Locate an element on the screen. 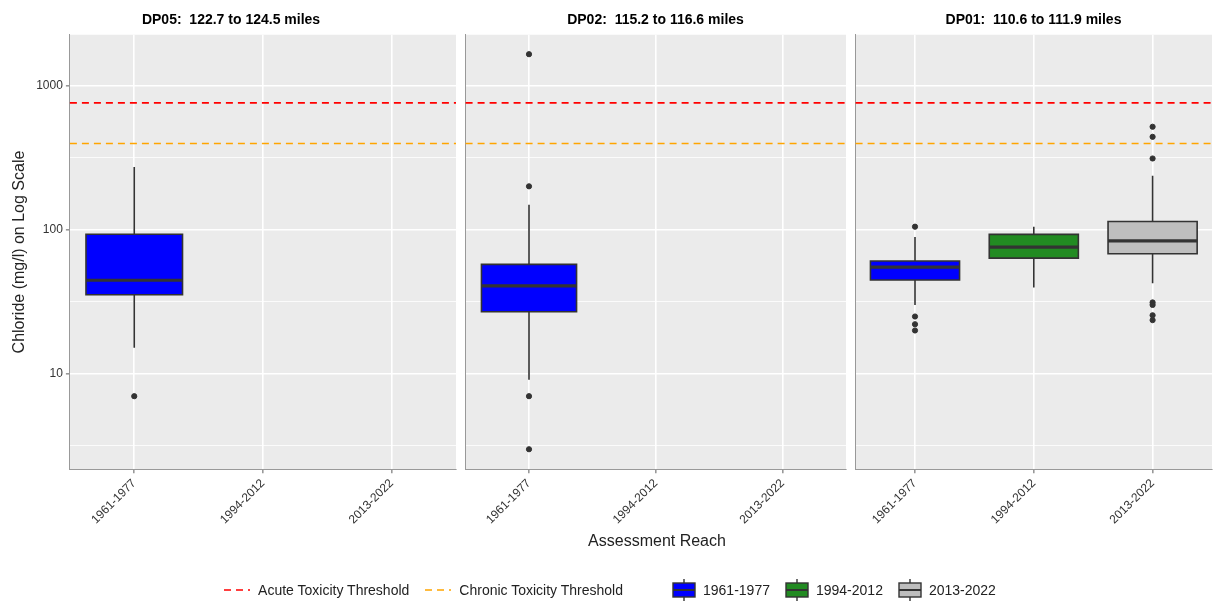 Image resolution: width=1218 pixels, height=601 pixels. chart-title: DP05: 122.7 to 124.5 miles is located at coordinates (231, 19).